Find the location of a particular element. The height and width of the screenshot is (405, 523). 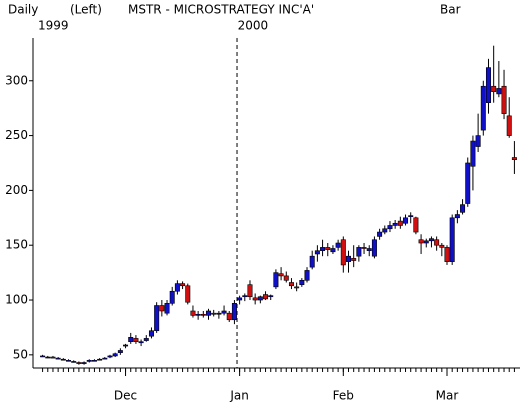

chart-title: MSTR - MICROSTRATEGY INC'A' is located at coordinates (221, 10).